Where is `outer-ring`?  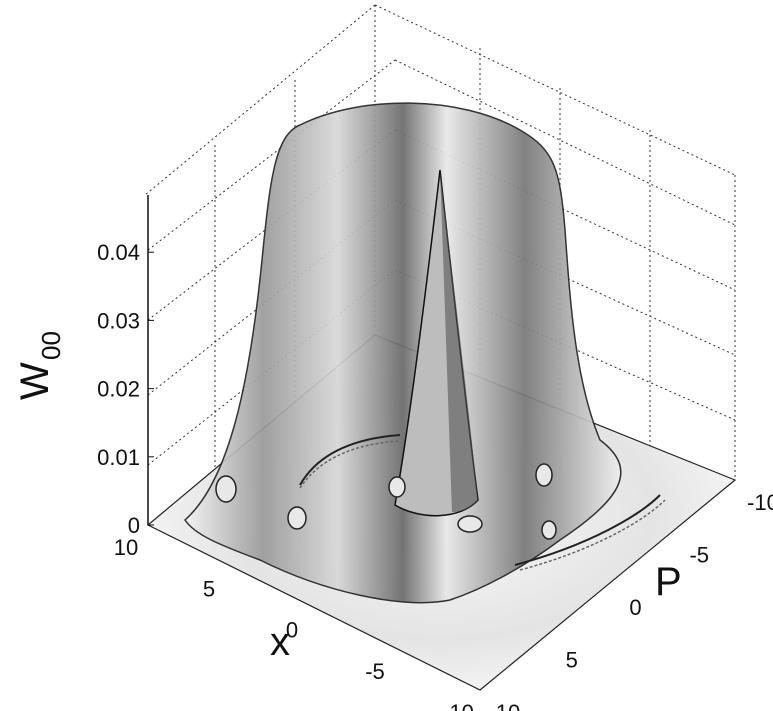 outer-ring is located at coordinates (587, 530).